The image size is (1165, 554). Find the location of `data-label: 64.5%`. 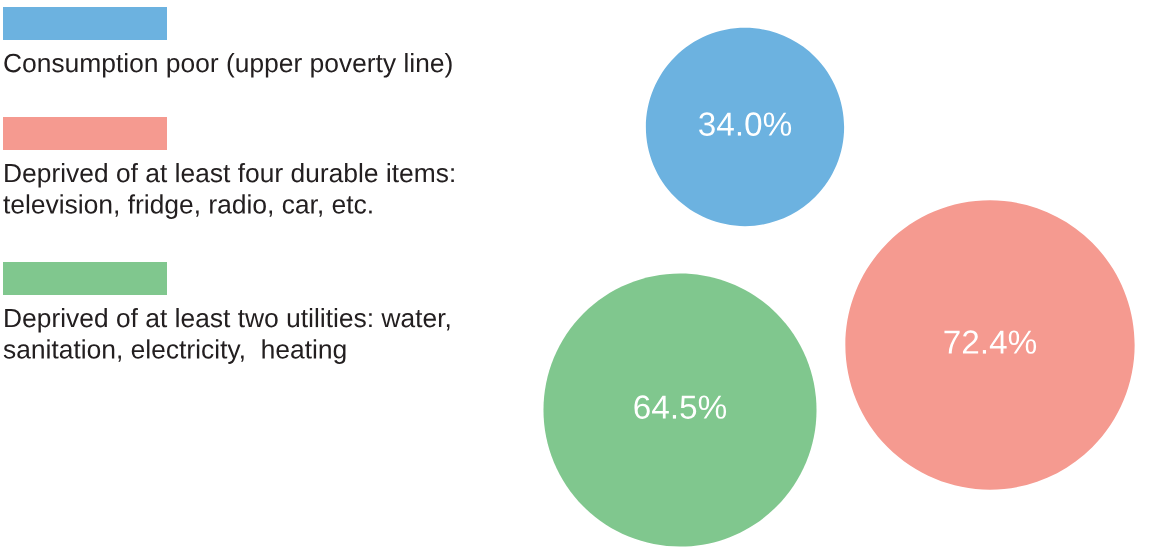

data-label: 64.5% is located at coordinates (680, 407).